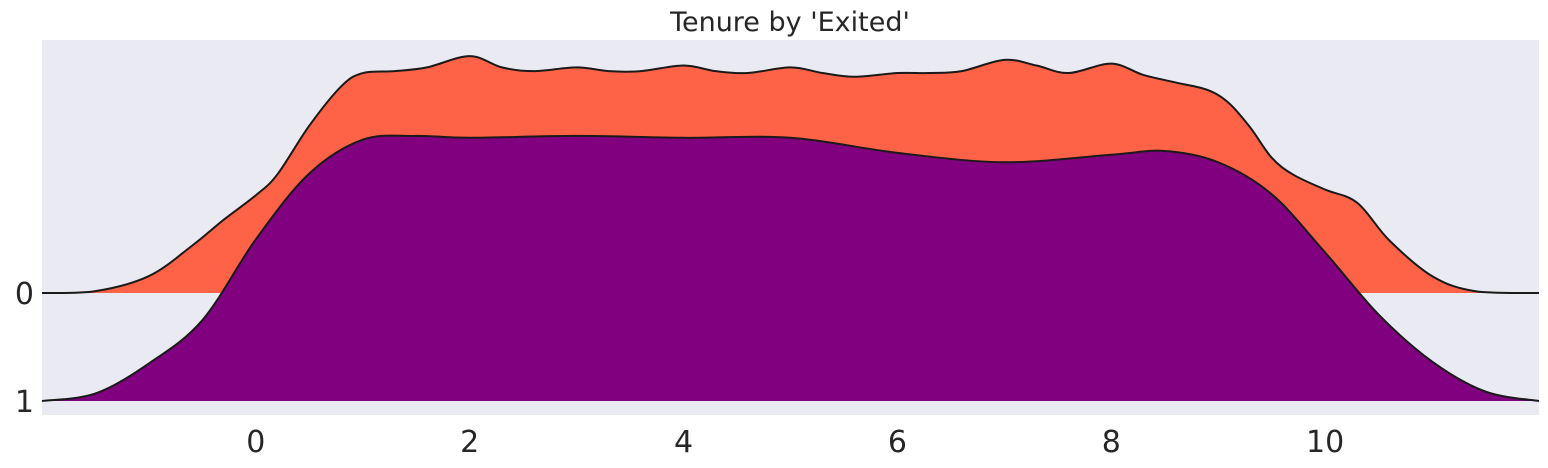 This screenshot has width=1548, height=468. Describe the element at coordinates (1325, 442) in the screenshot. I see `x-tick-label: 10` at that location.